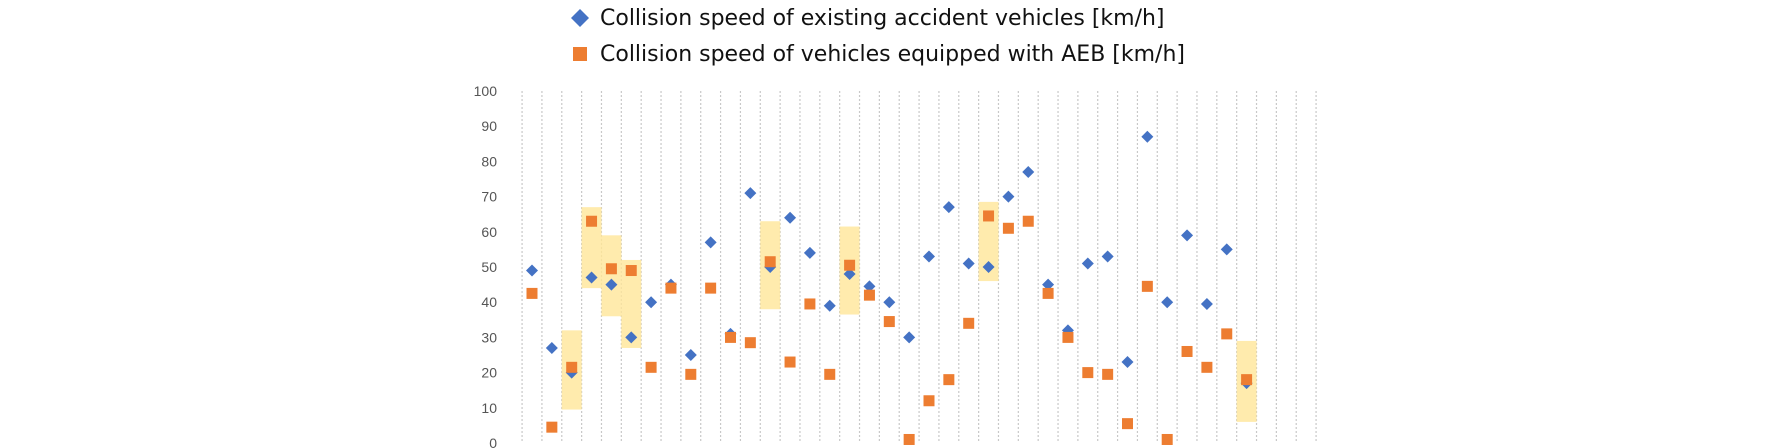  I want to click on y-tick-label: 80, so click(489, 161).